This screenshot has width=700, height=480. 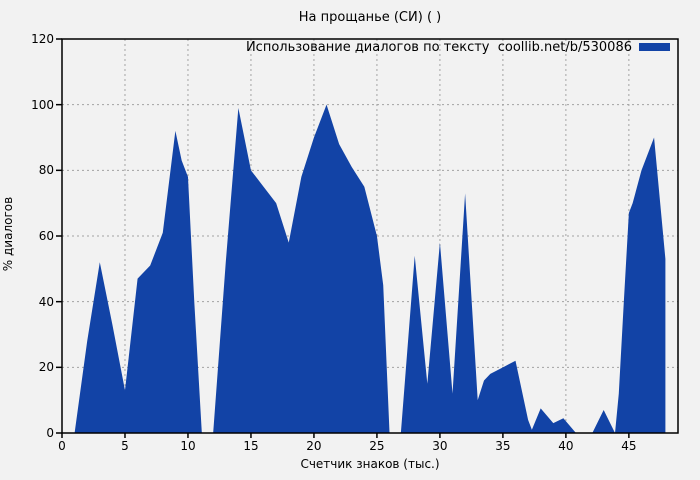 What do you see at coordinates (314, 446) in the screenshot?
I see `x-tick-label: 20` at bounding box center [314, 446].